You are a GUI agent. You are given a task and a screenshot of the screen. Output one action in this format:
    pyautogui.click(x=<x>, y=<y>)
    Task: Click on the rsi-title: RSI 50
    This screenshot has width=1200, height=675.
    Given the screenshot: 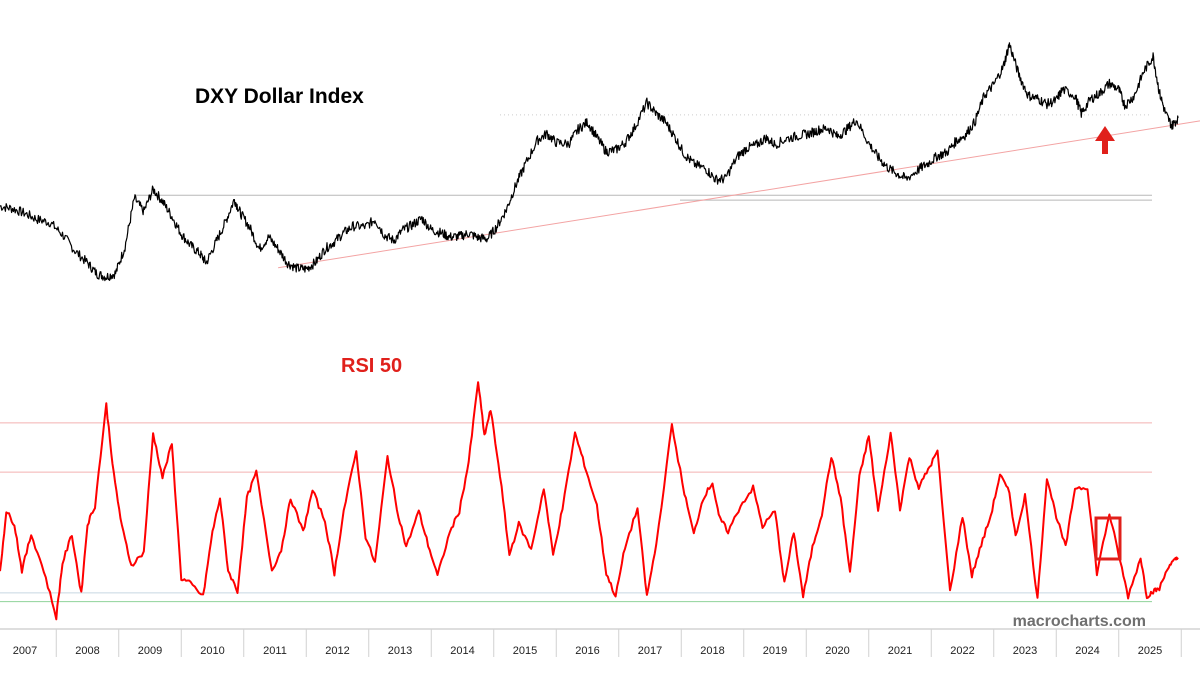 What is the action you would take?
    pyautogui.click(x=371, y=366)
    